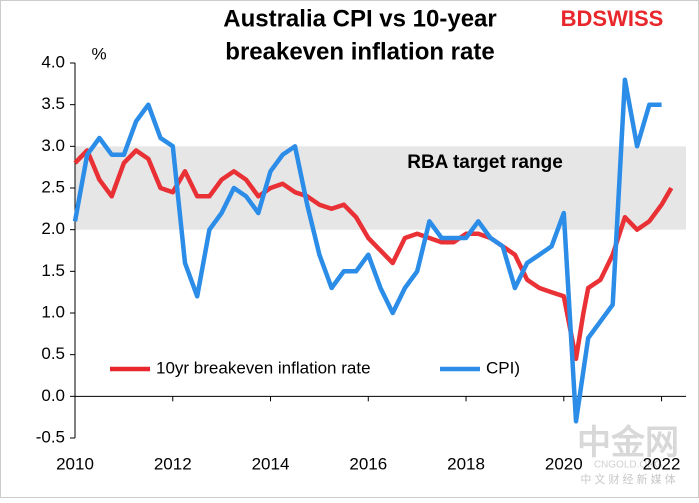  Describe the element at coordinates (662, 463) in the screenshot. I see `x-tick-label: 2022` at that location.